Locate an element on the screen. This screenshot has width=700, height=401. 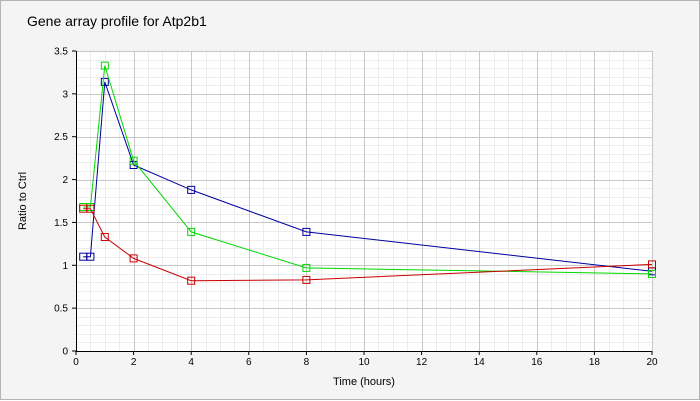
y-tick-label: 0.5 is located at coordinates (61, 309).